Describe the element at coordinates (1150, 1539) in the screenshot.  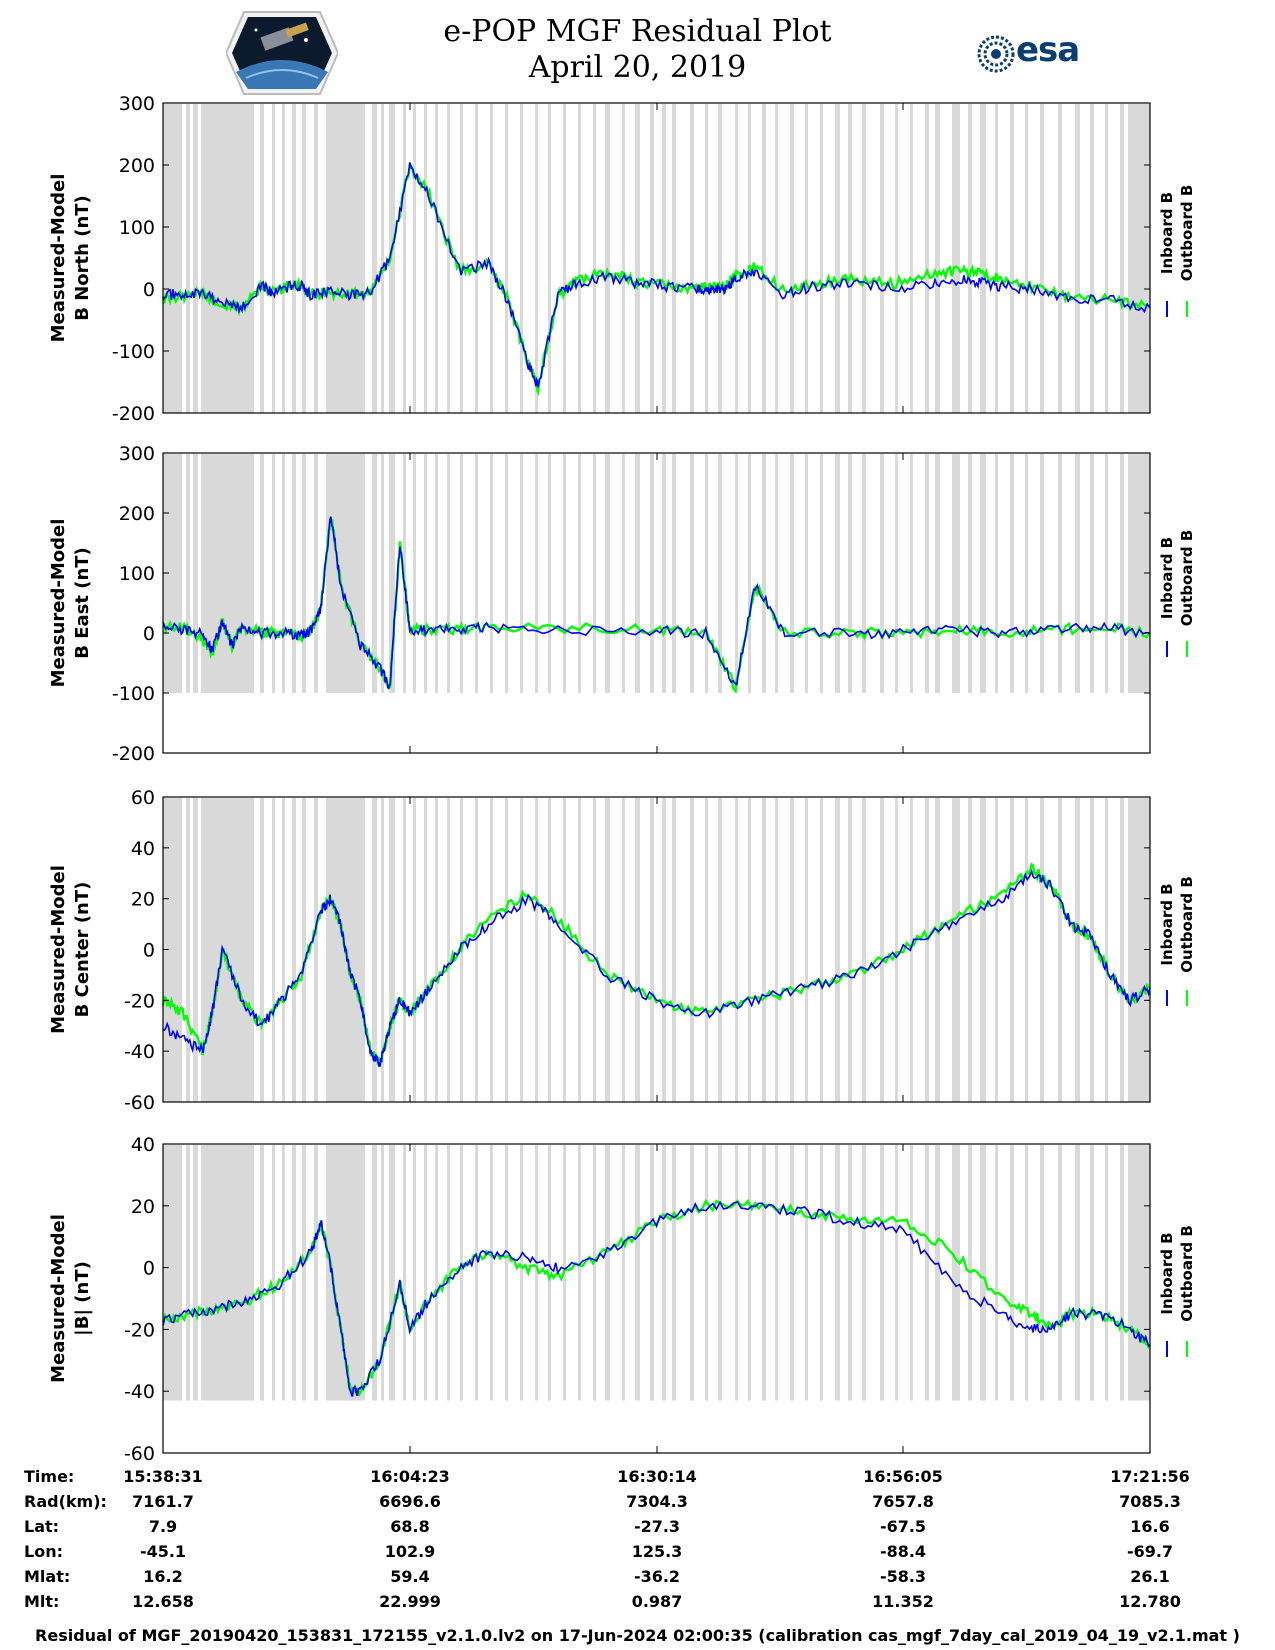
I see `info-column: 17:21:56 7085.3 16.6 -69.7 26.1 12.780` at that location.